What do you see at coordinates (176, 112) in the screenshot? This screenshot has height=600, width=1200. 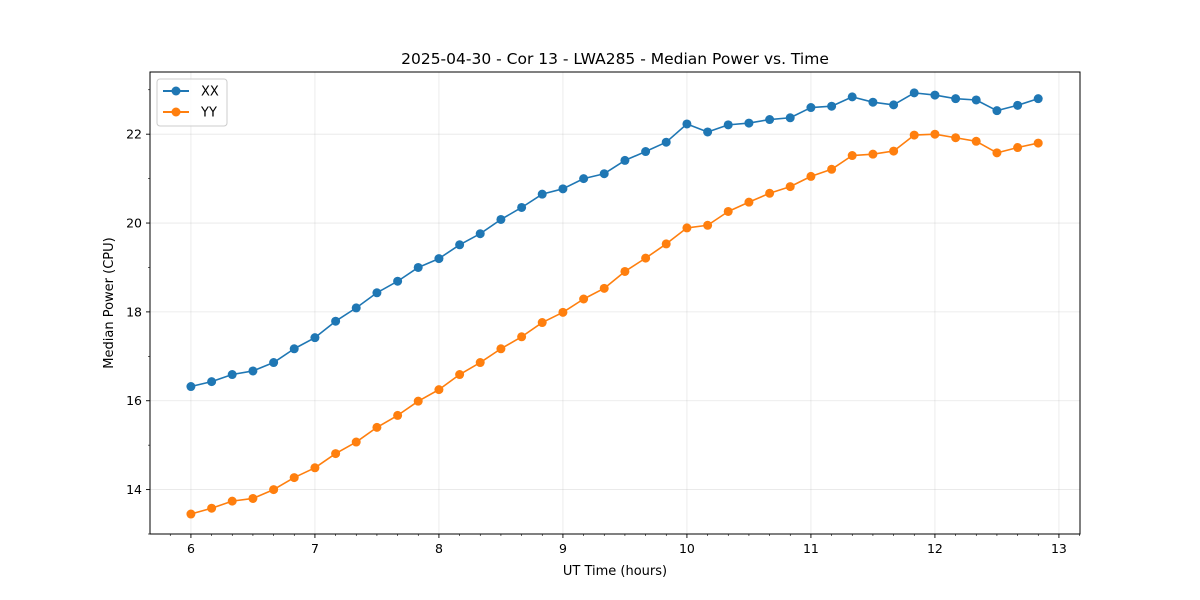 I see `legend-yy-marker` at bounding box center [176, 112].